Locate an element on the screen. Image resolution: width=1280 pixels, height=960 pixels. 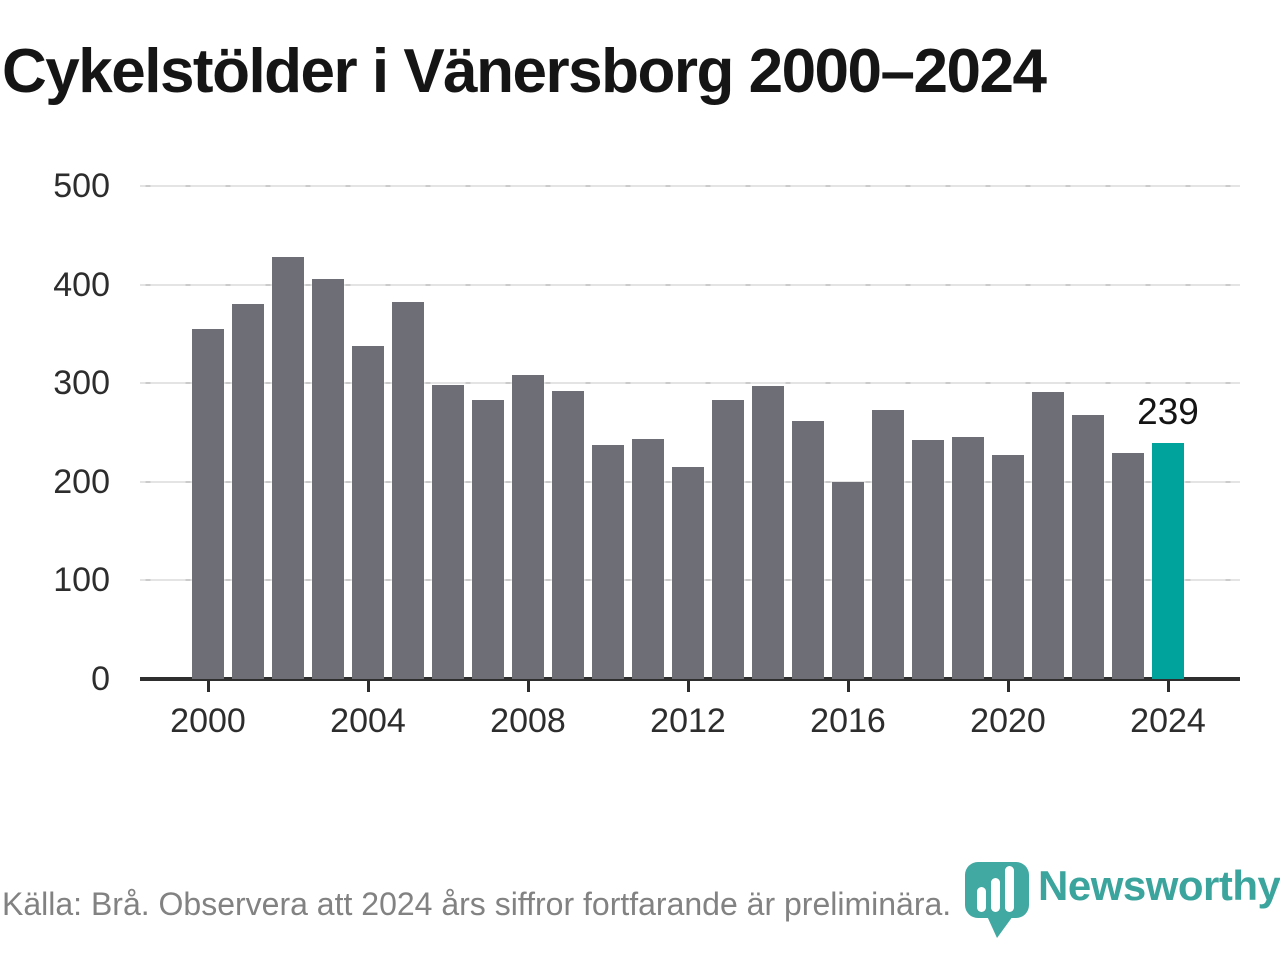
x-axis-tick-2008 is located at coordinates (528, 686).